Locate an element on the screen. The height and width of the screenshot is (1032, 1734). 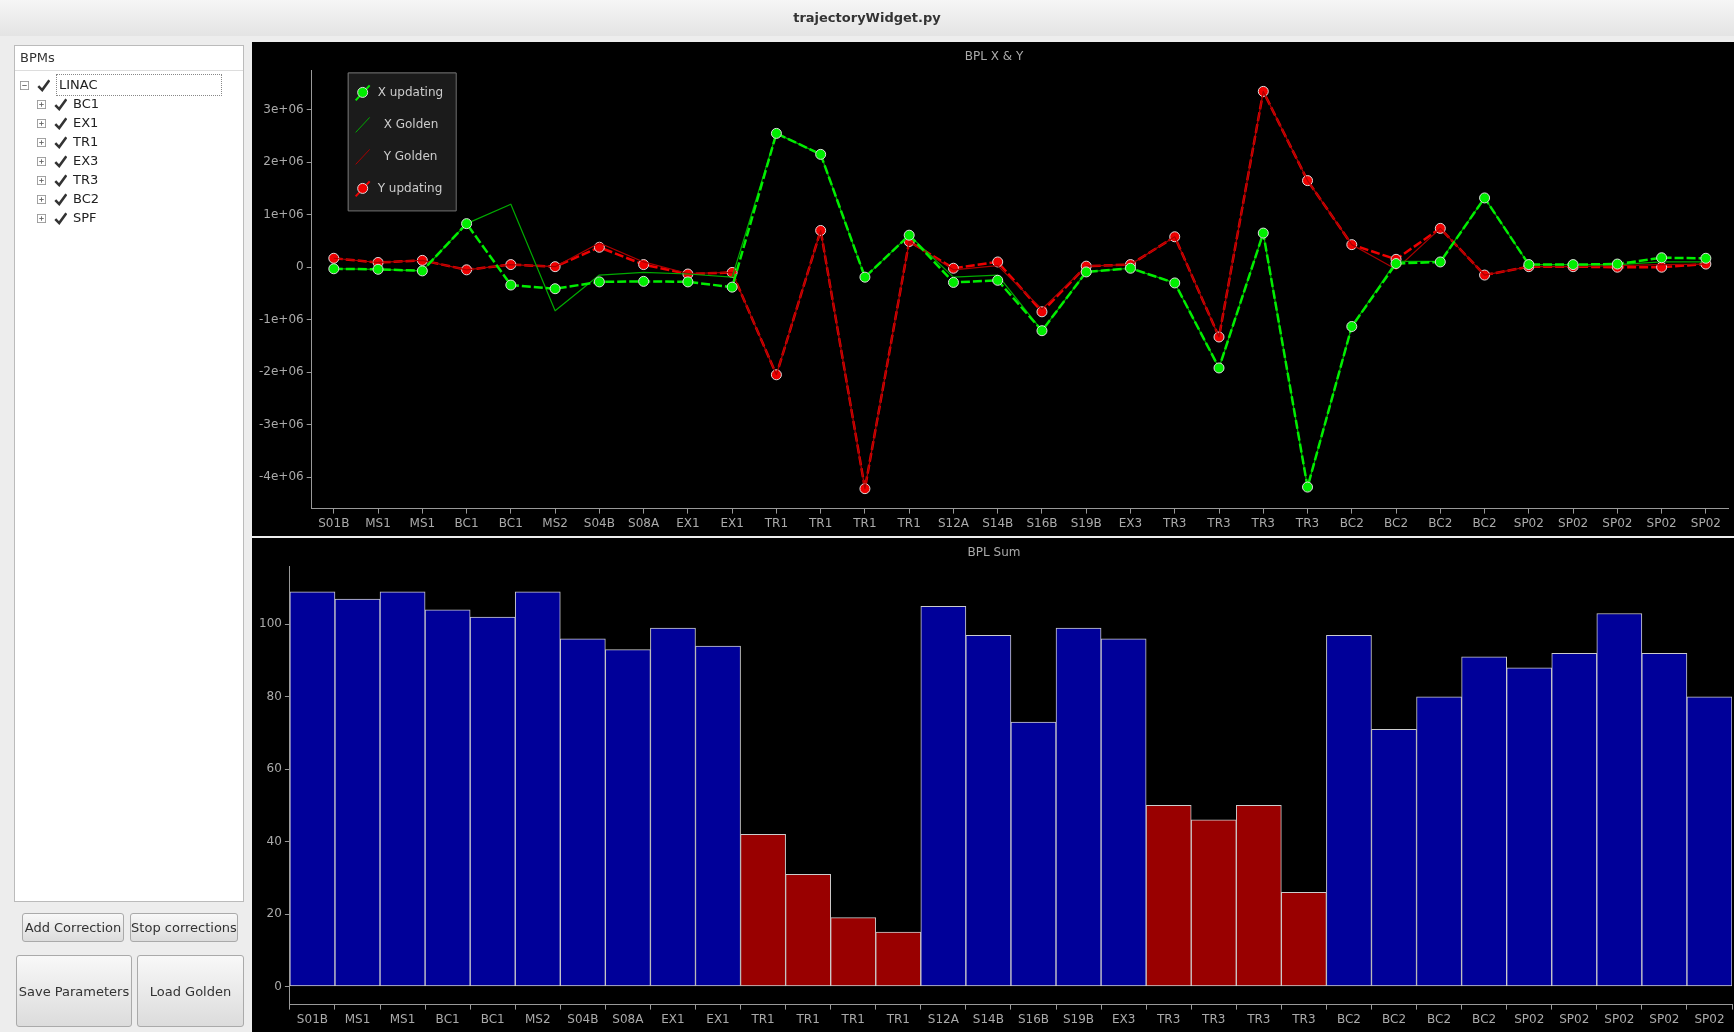
legend-label: Y updating is located at coordinates (409, 187).